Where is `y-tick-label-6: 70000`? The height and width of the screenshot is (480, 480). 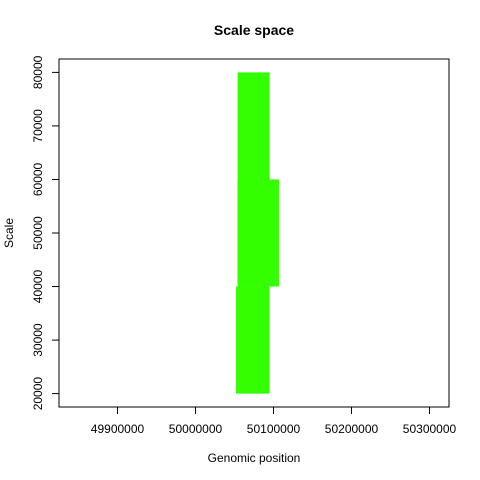 y-tick-label-6: 70000 is located at coordinates (38, 126).